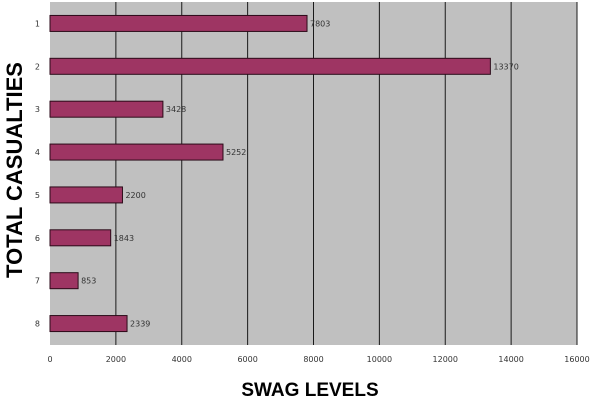  What do you see at coordinates (182, 359) in the screenshot?
I see `x-tick-label: 4000` at bounding box center [182, 359].